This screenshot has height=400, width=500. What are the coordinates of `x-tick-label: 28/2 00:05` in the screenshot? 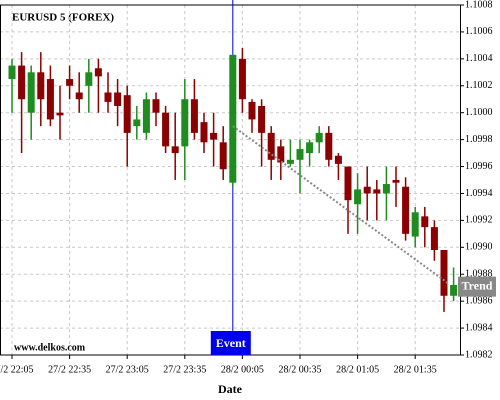 It's located at (242, 369).